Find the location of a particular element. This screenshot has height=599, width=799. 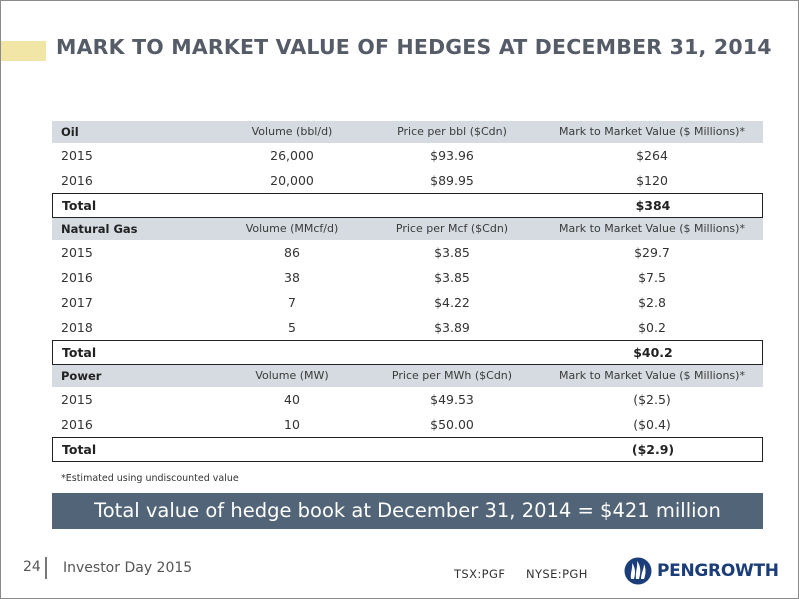

header-category: Oil is located at coordinates (70, 132).